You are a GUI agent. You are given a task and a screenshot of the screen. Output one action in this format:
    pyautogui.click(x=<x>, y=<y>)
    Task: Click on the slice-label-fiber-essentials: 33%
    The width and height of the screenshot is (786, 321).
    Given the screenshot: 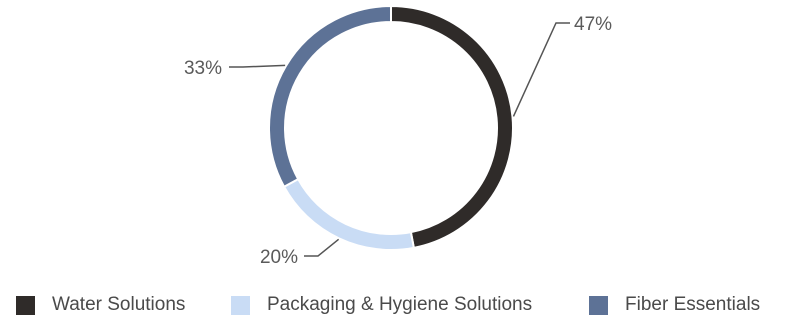 What is the action you would take?
    pyautogui.click(x=203, y=68)
    